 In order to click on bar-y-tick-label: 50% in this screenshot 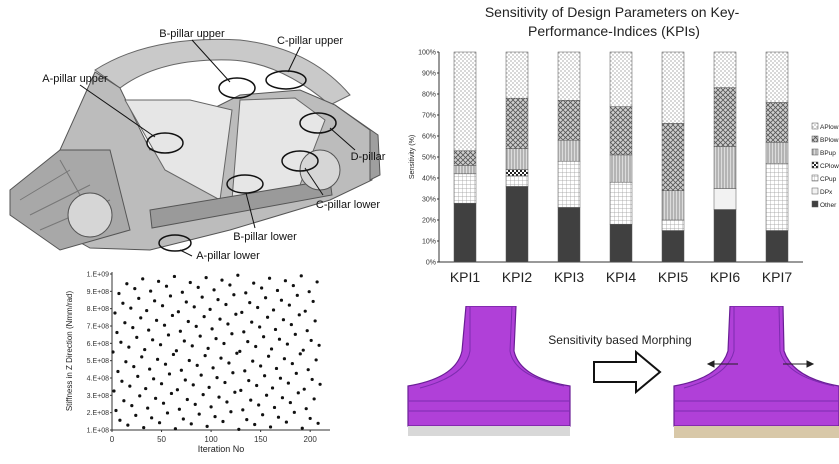, I will do `click(429, 158)`.